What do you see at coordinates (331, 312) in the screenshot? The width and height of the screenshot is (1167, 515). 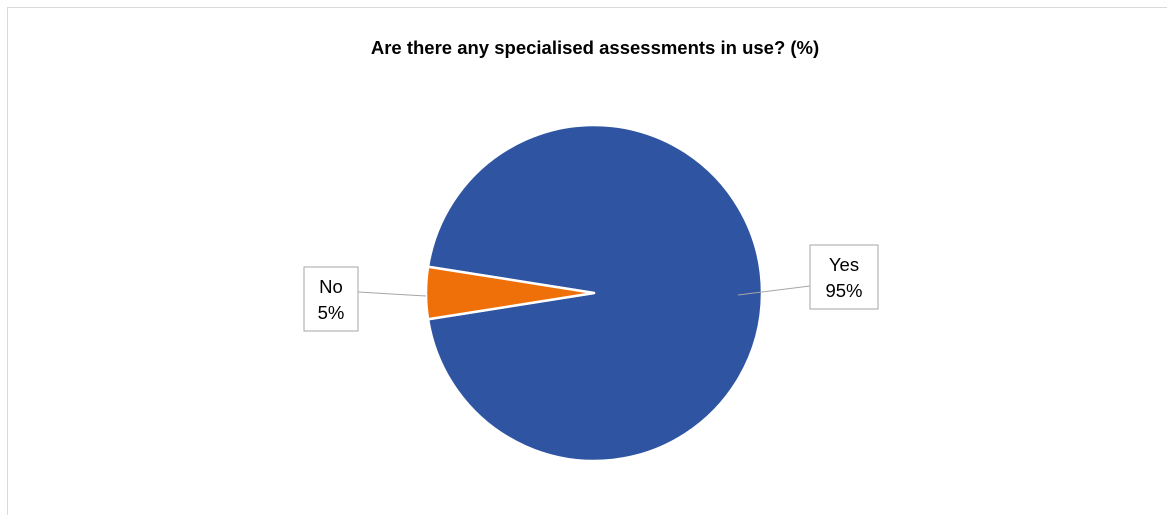 I see `data-label-value-no: 5%` at bounding box center [331, 312].